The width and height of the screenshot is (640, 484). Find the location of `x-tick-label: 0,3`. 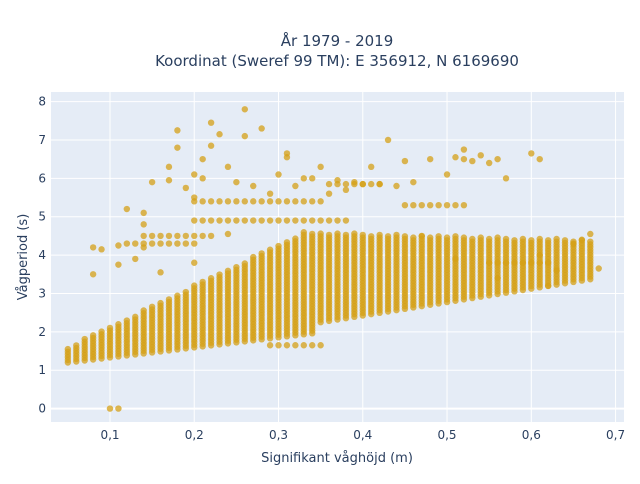

x-tick-label: 0,3 is located at coordinates (278, 435).